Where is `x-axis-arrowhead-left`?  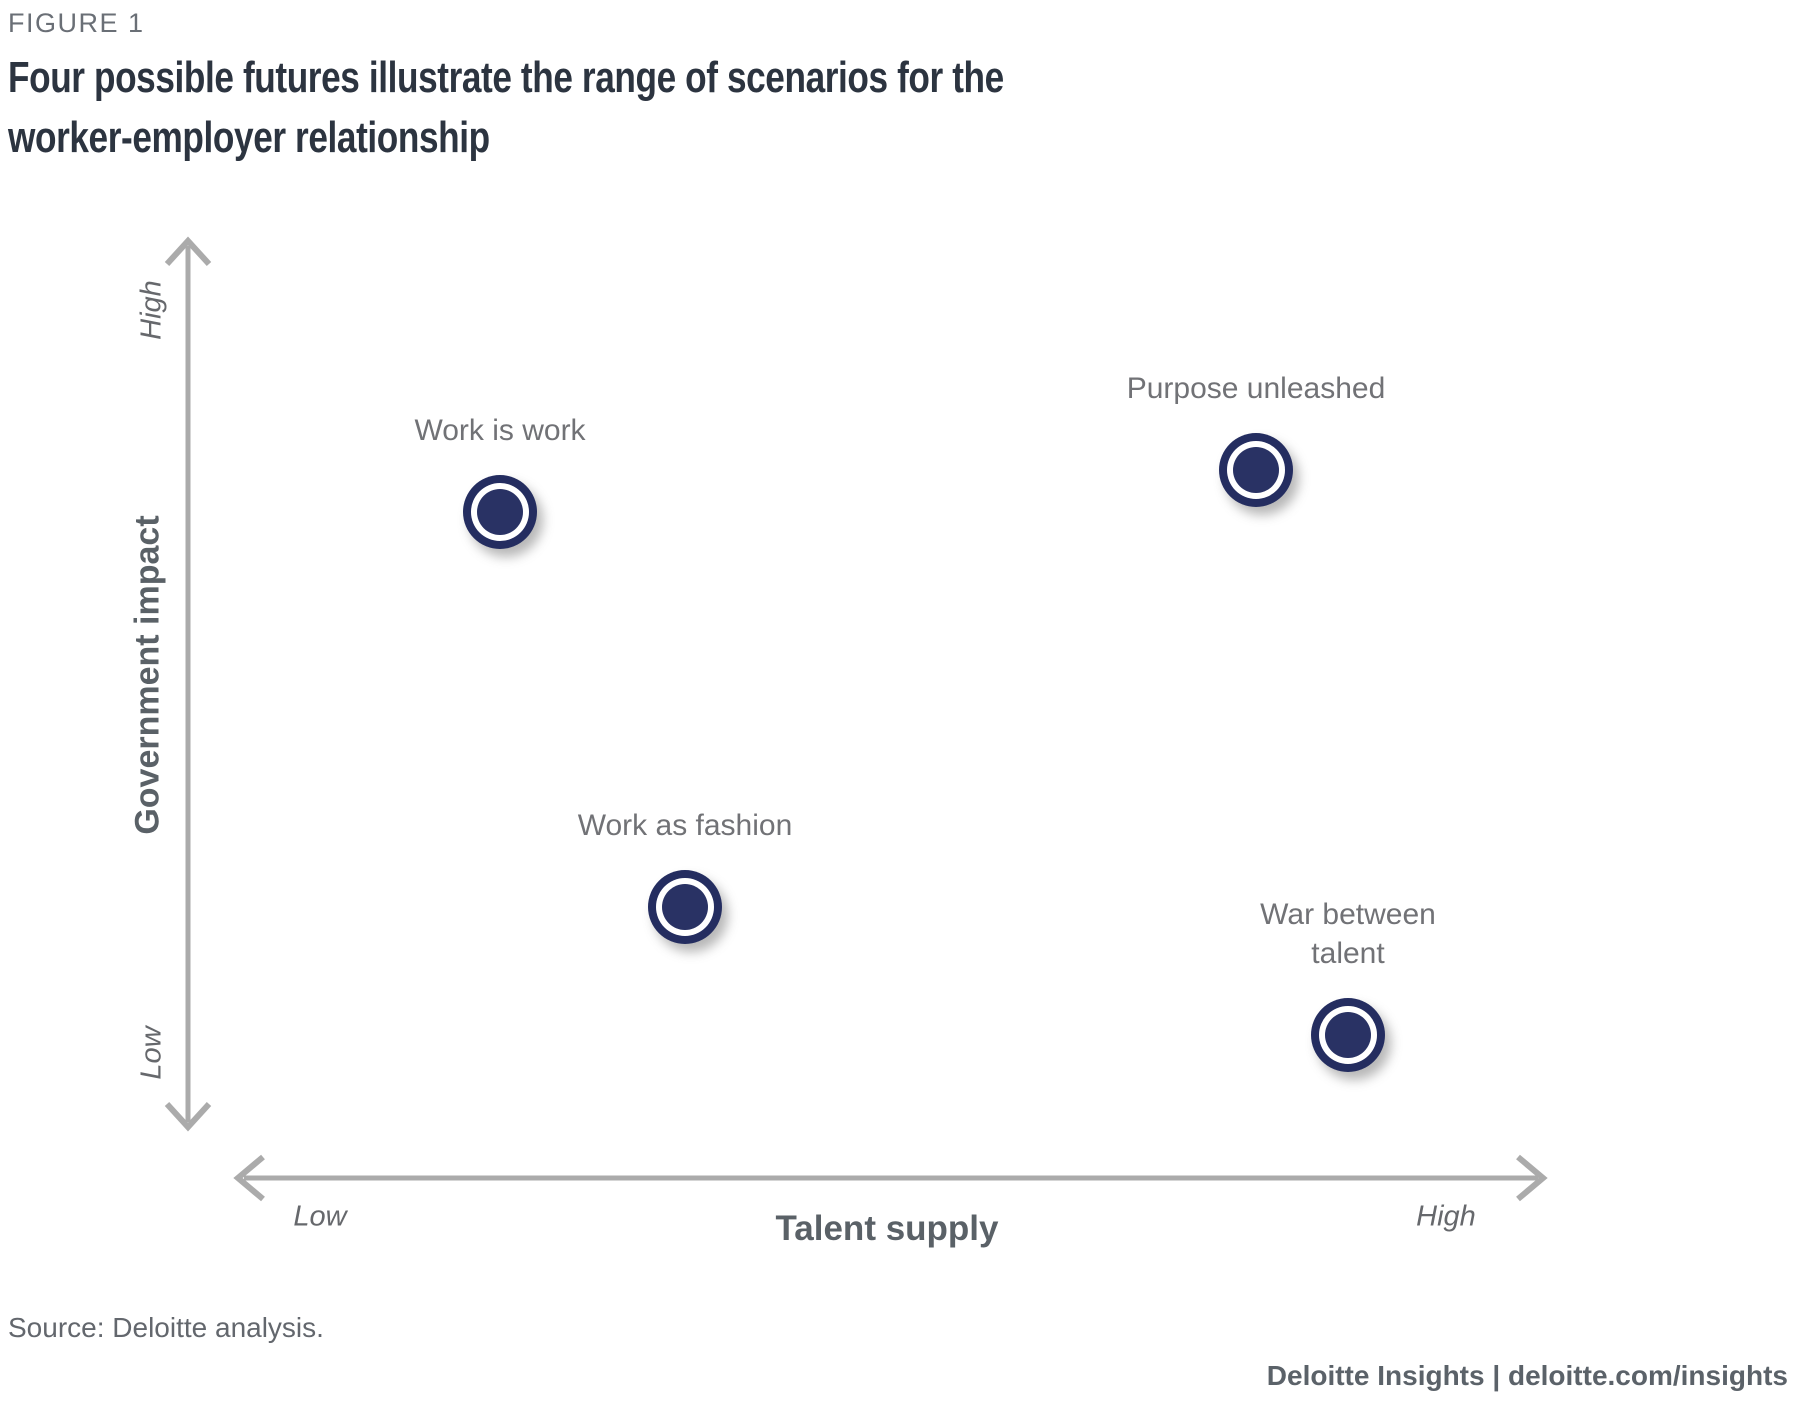
x-axis-arrowhead-left is located at coordinates (249, 1178).